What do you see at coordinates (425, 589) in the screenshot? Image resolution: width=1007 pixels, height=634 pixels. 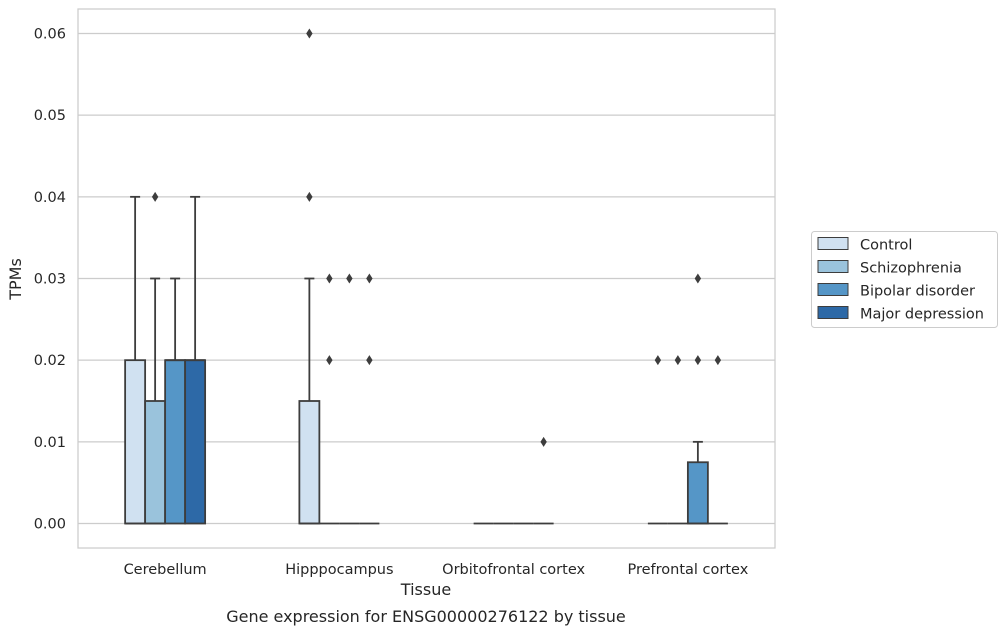 I see `x-axis-title: Tissue` at bounding box center [425, 589].